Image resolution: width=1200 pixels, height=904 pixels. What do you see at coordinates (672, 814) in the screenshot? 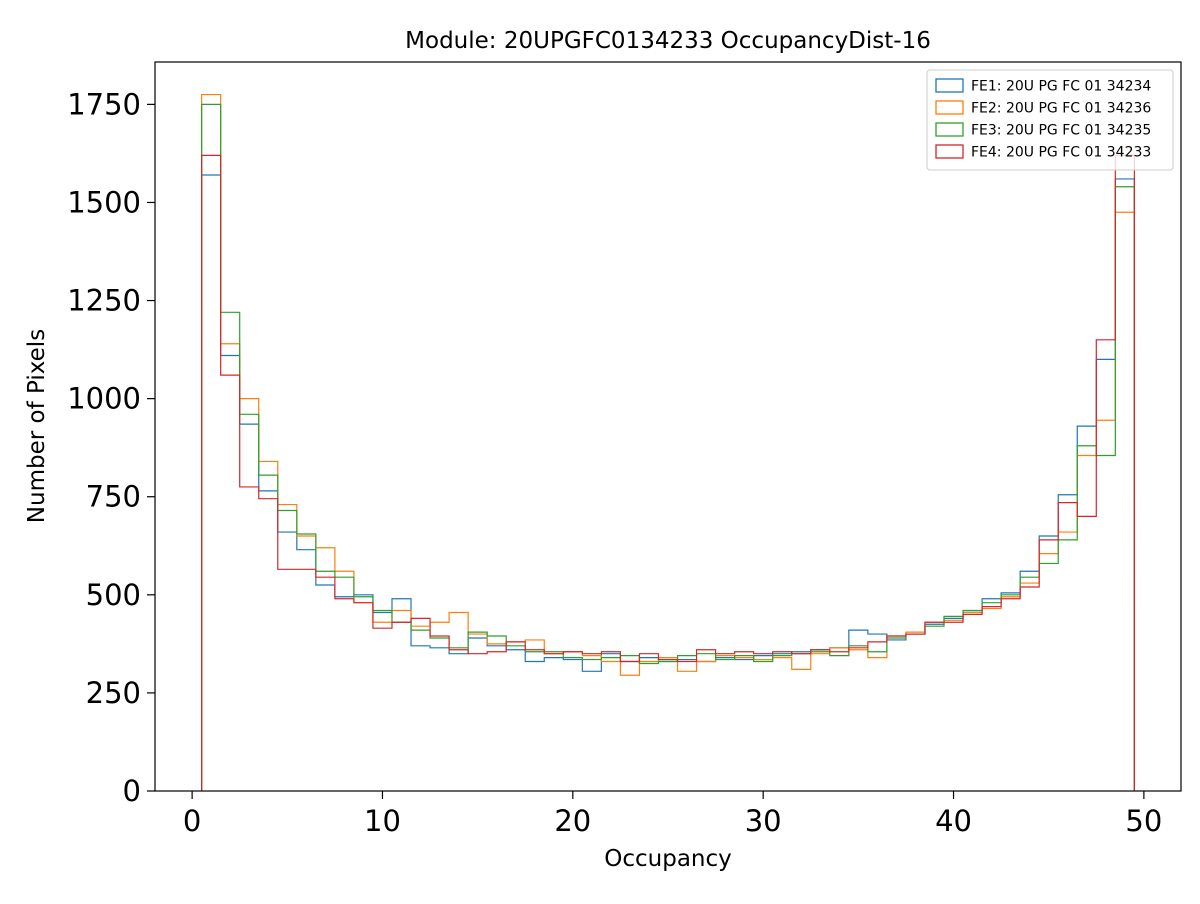
I see `x-axis-ticks: 0 10 20 30 40 50` at bounding box center [672, 814].